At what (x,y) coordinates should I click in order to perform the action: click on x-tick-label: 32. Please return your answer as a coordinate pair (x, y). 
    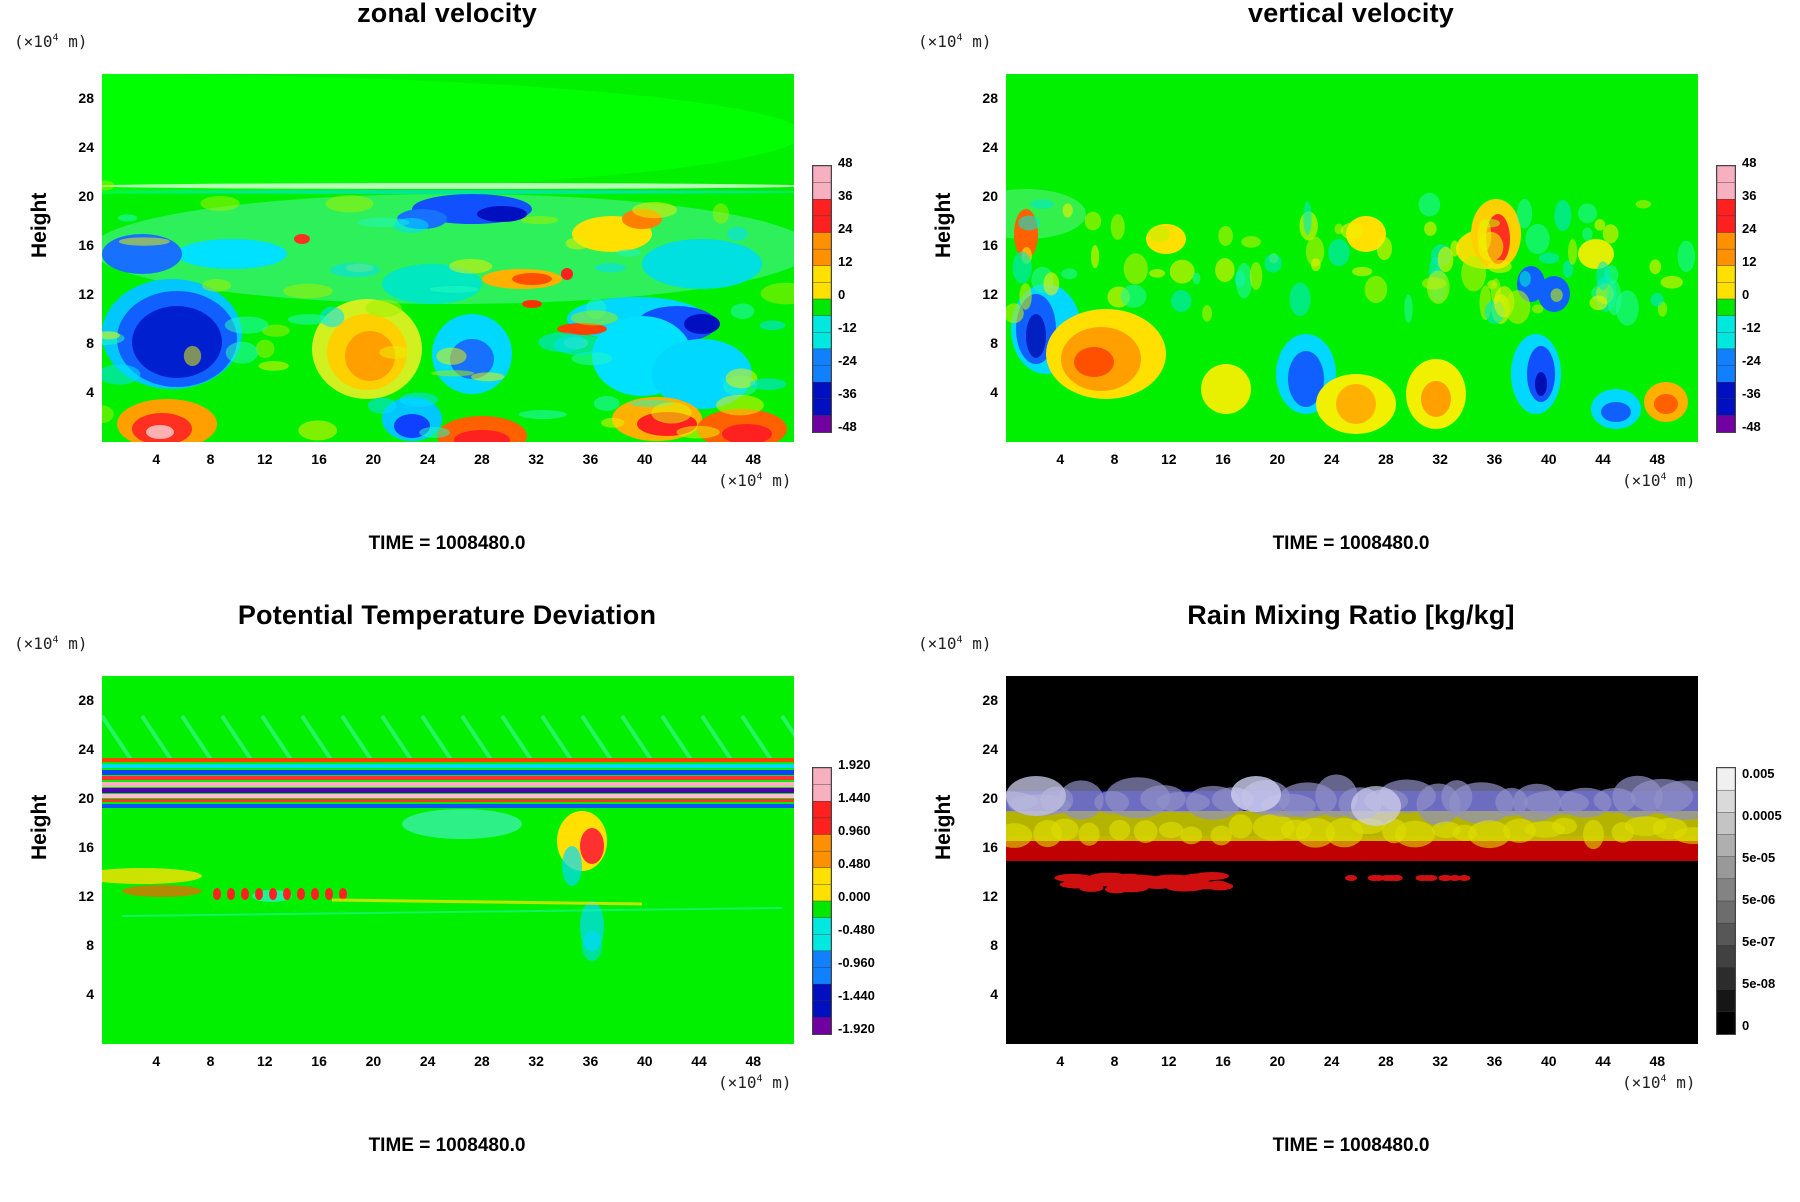
    Looking at the image, I should click on (1440, 1061).